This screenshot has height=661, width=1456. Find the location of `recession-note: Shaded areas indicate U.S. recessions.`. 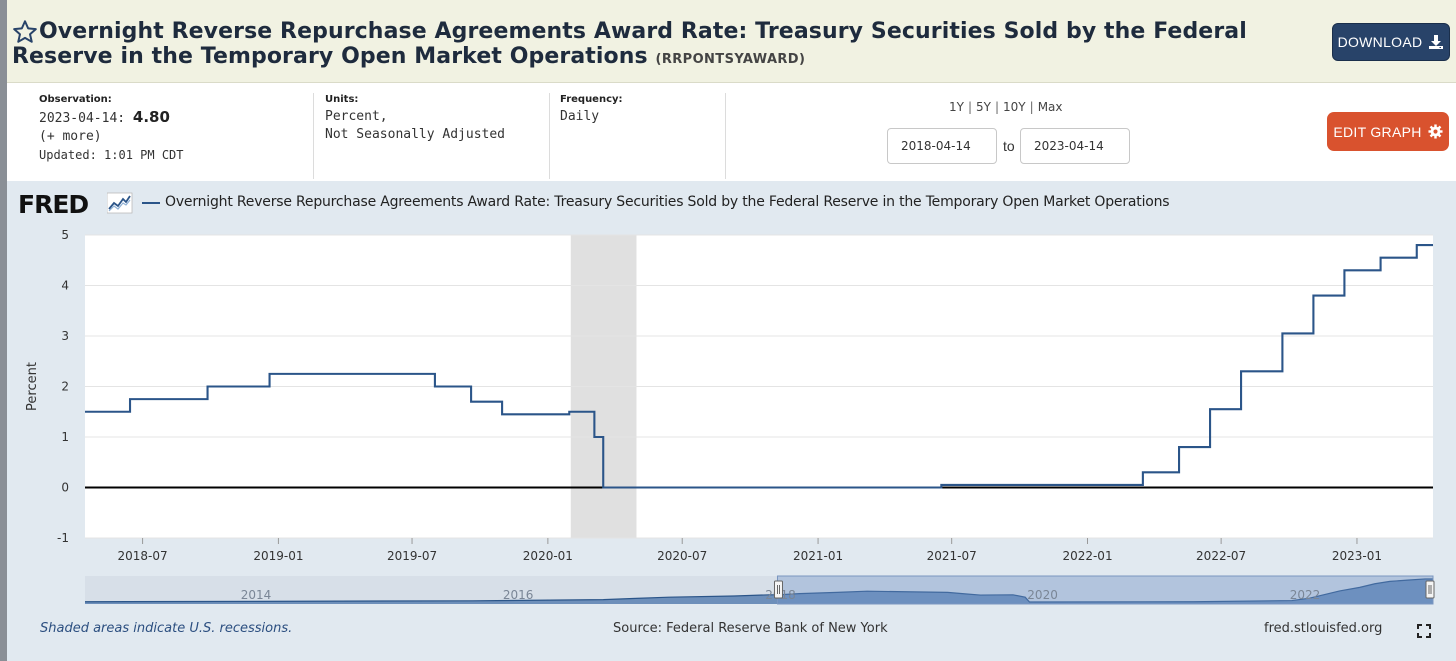

recession-note: Shaded areas indicate U.S. recessions. is located at coordinates (166, 628).